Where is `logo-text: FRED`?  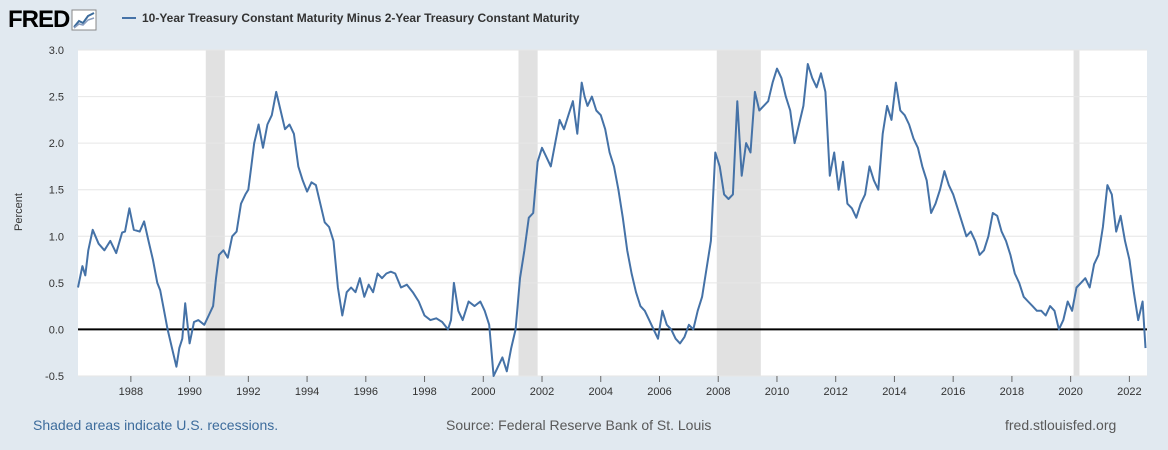
logo-text: FRED is located at coordinates (39, 19).